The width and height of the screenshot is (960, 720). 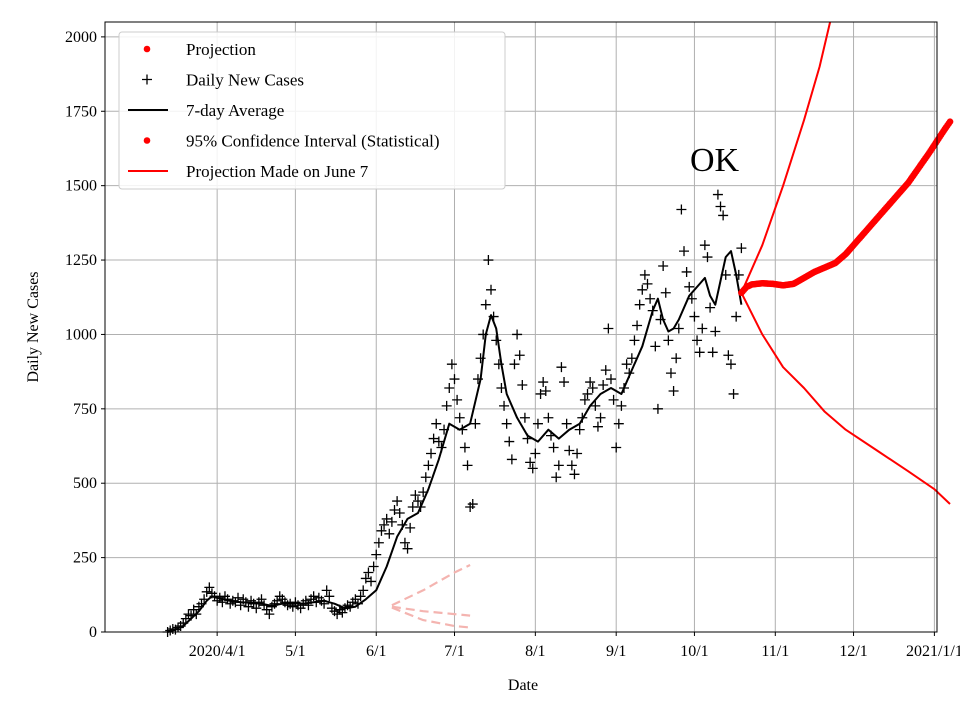 I want to click on y-tick-label: 1250, so click(x=81, y=260).